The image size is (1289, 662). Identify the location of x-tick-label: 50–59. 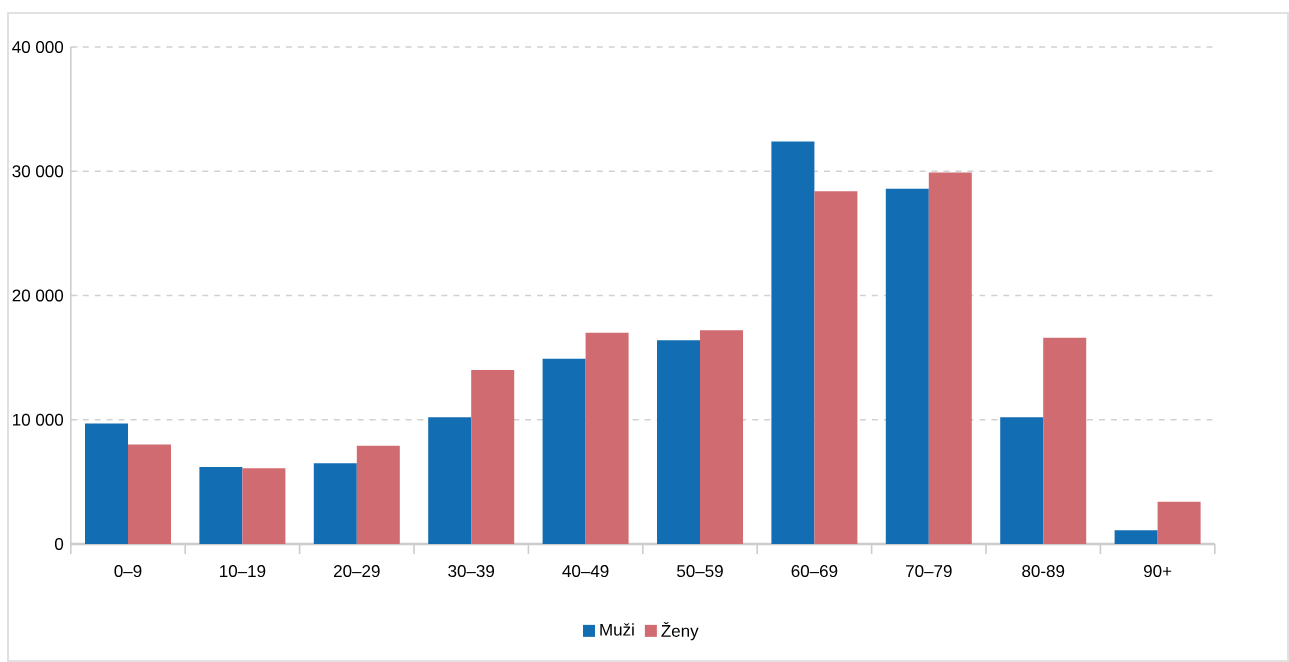
(700, 571).